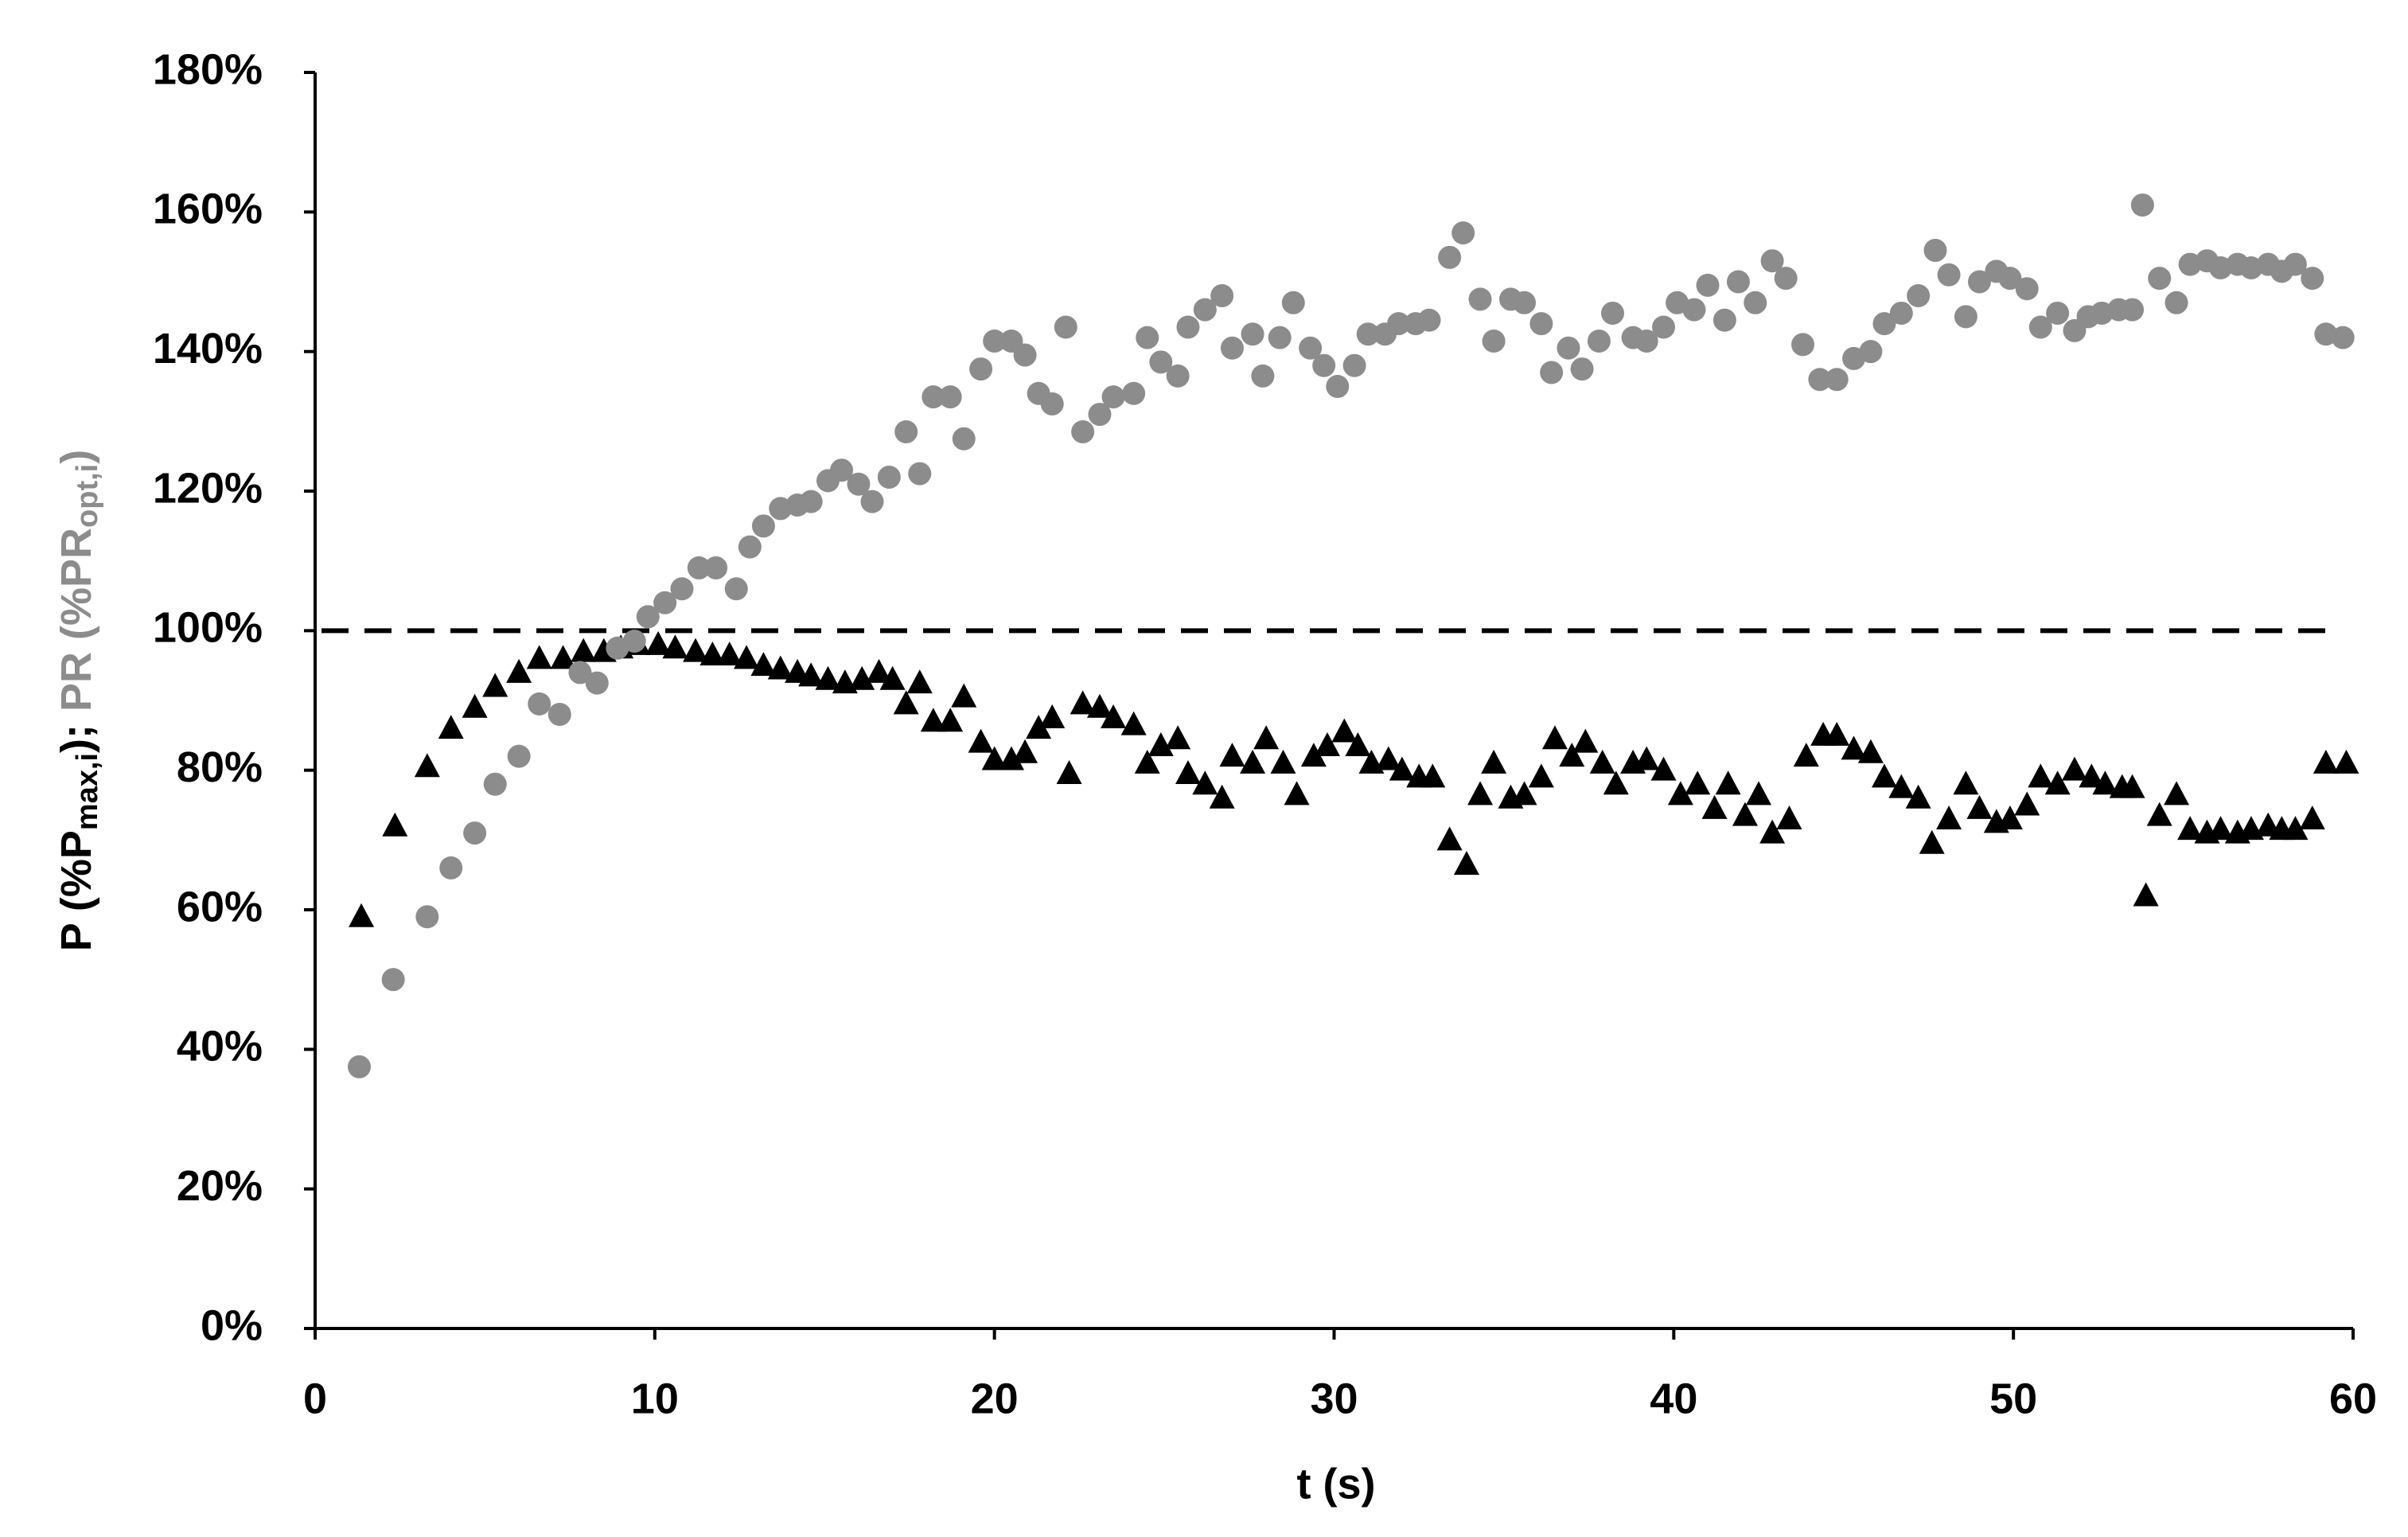  What do you see at coordinates (220, 906) in the screenshot?
I see `y-tick-label: 60%` at bounding box center [220, 906].